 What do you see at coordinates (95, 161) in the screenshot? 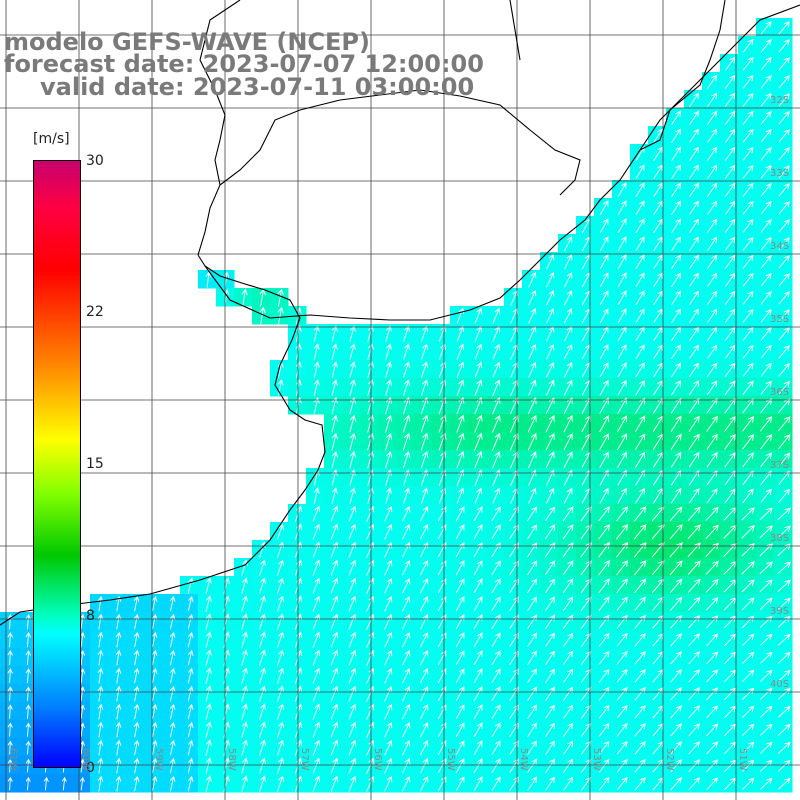
I see `colorbar-tick-30: 30` at bounding box center [95, 161].